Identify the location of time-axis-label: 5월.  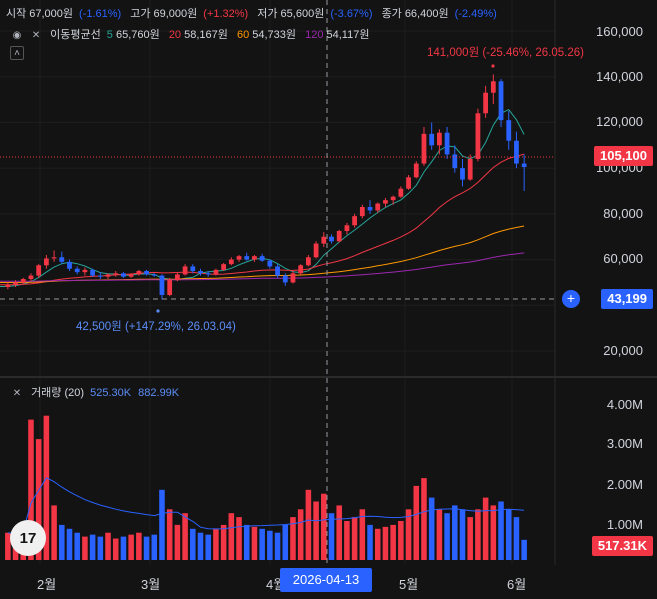
(409, 584).